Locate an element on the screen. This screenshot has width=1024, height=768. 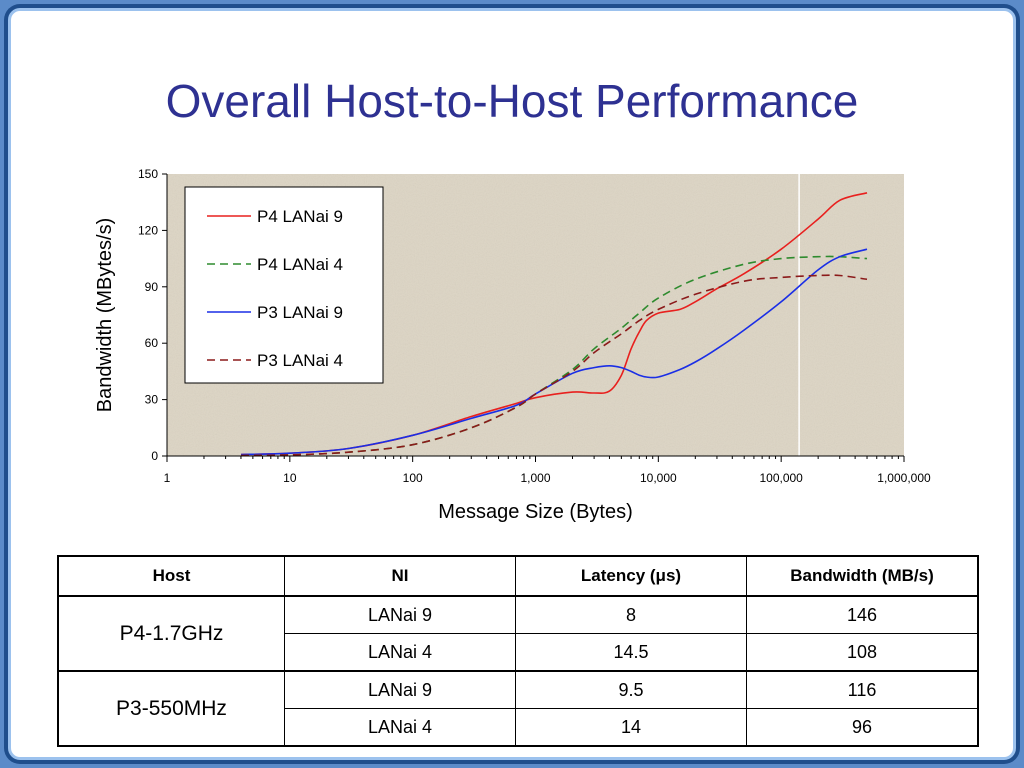
legend-label-p3-lanai-4: P3 LANai 4 is located at coordinates (300, 360).